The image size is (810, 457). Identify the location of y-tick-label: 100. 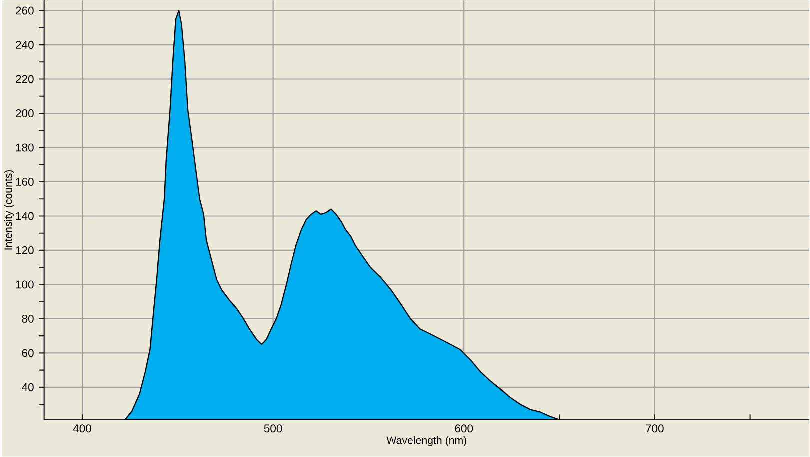
(25, 284).